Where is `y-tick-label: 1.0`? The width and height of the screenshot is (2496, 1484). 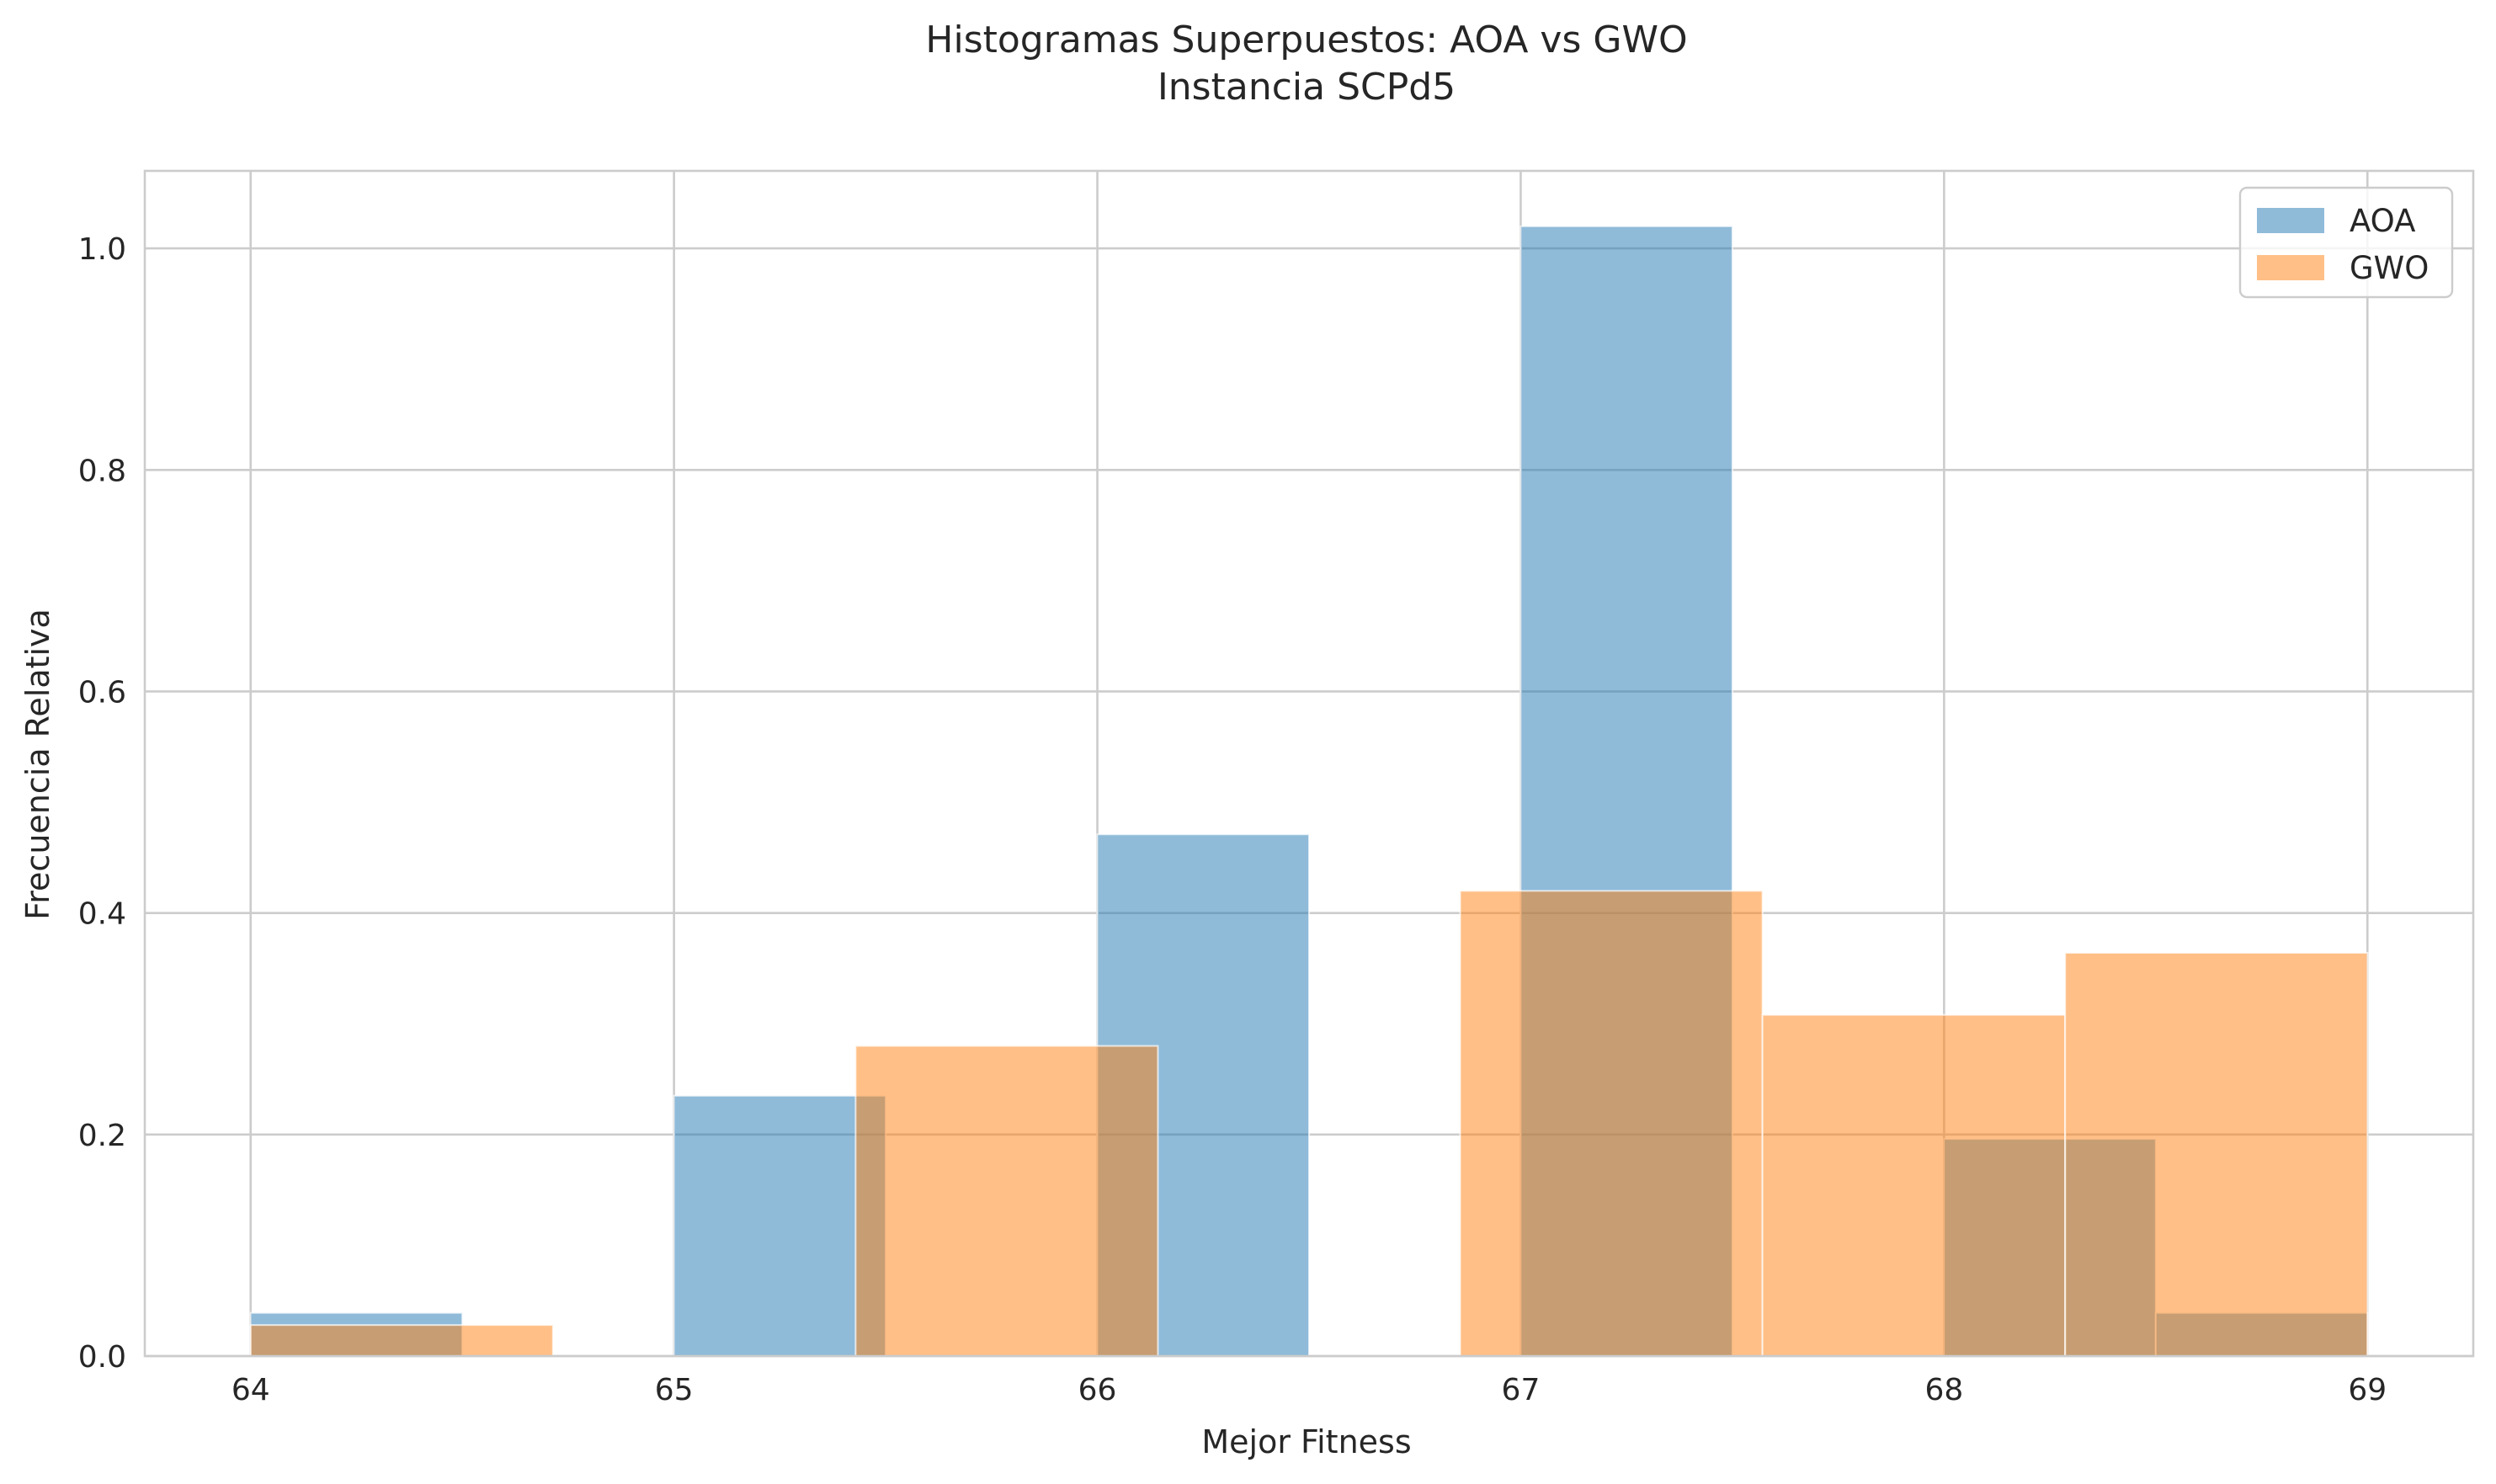
y-tick-label: 1.0 is located at coordinates (102, 249).